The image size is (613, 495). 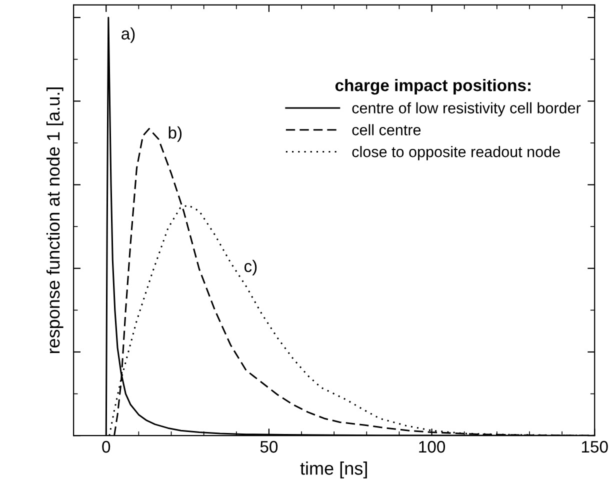 I want to click on annotation: b), so click(x=175, y=134).